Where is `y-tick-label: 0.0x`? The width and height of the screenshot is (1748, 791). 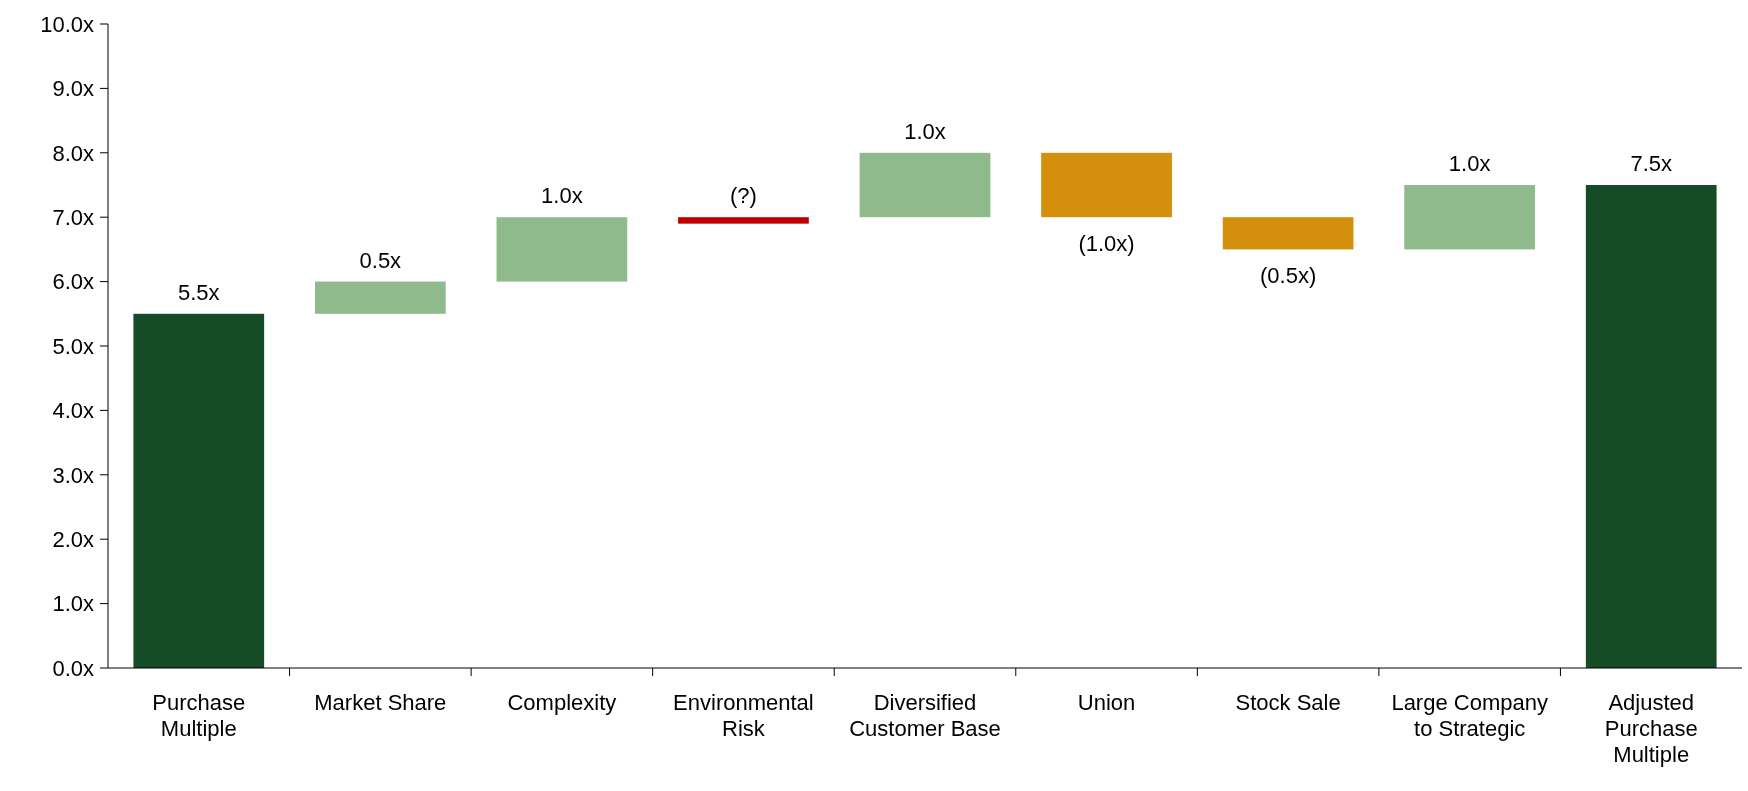
y-tick-label: 0.0x is located at coordinates (73, 668).